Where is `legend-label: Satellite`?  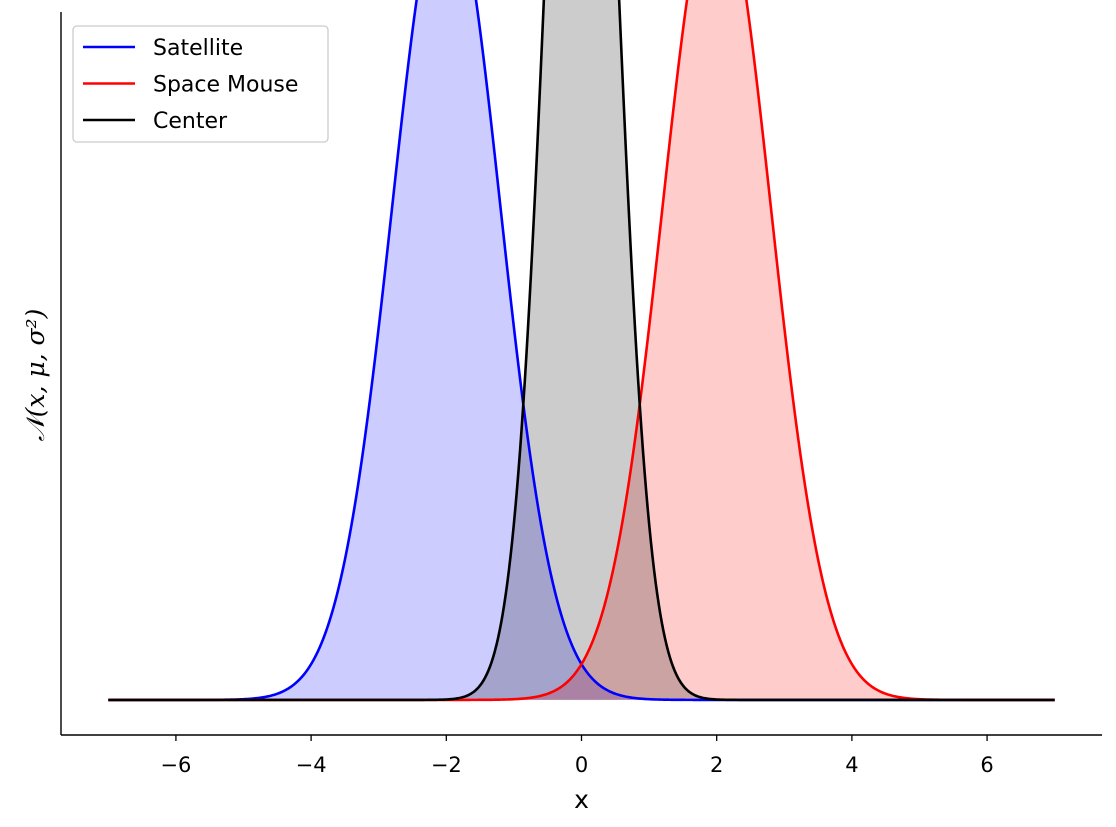
legend-label: Satellite is located at coordinates (198, 48).